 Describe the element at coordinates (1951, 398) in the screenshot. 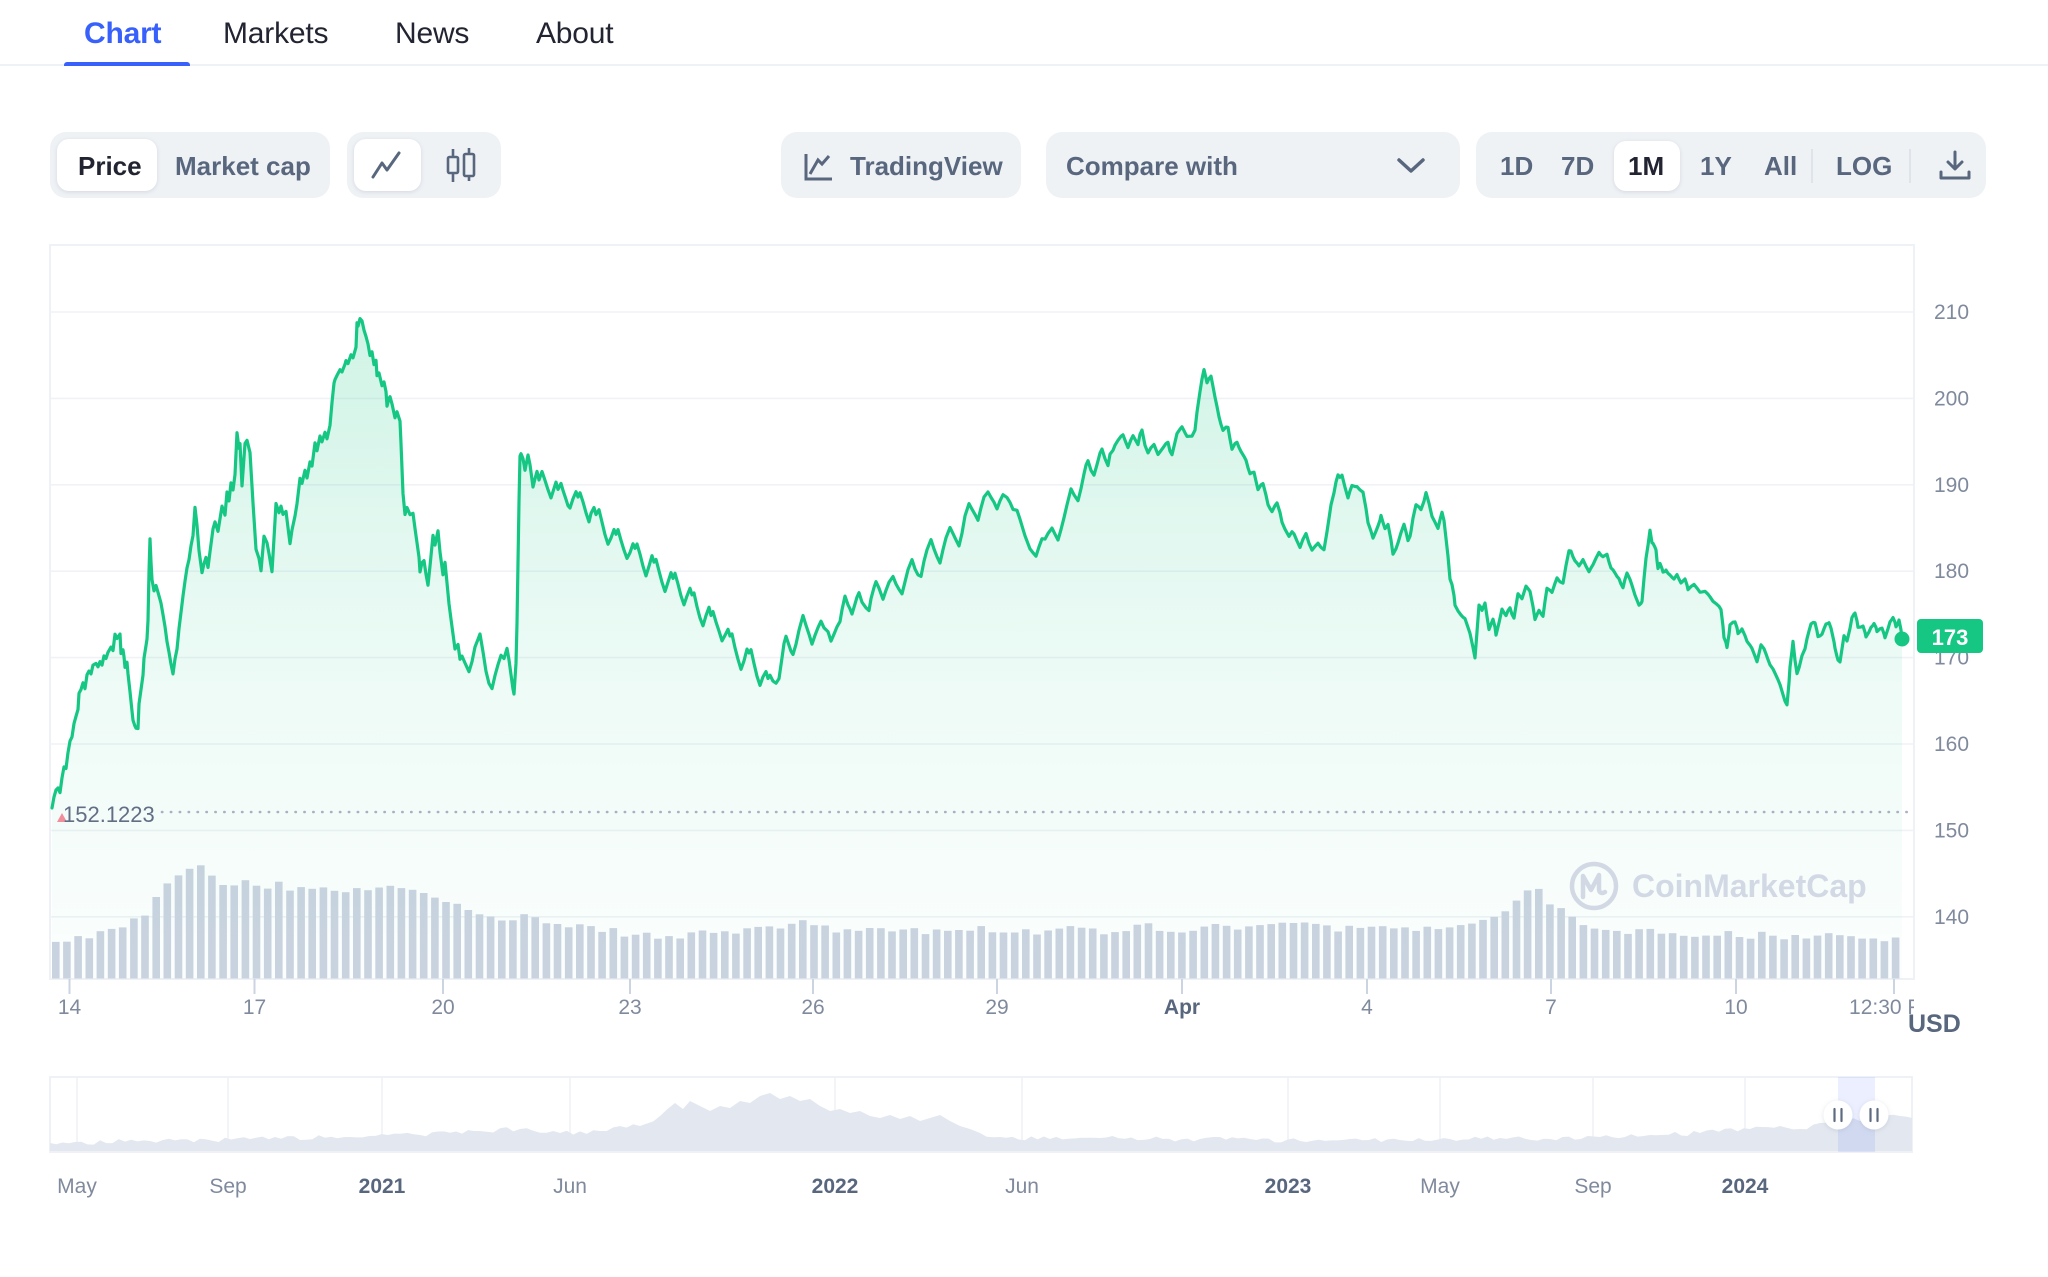

I see `svg-text: 200` at that location.